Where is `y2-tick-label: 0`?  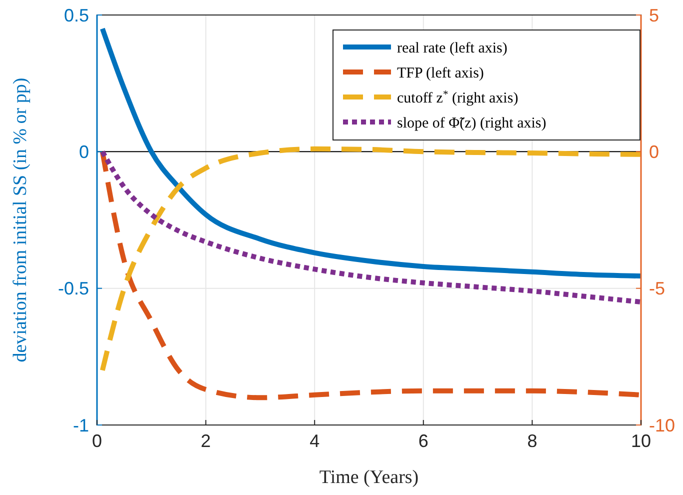
y2-tick-label: 0 is located at coordinates (654, 152).